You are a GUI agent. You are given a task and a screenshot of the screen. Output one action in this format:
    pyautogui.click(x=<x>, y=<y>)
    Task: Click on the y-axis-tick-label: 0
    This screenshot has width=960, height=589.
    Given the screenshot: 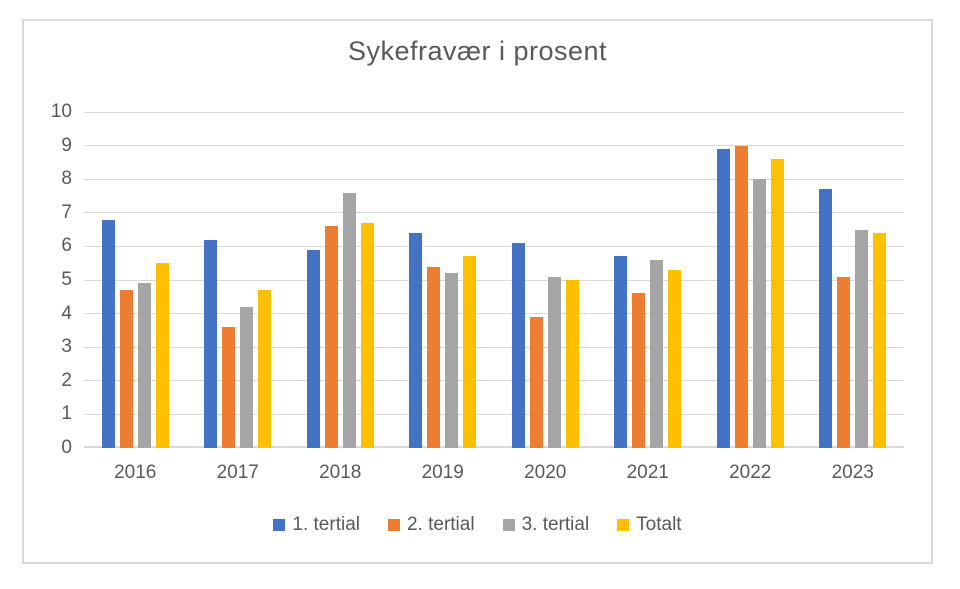 What is the action you would take?
    pyautogui.click(x=66, y=447)
    